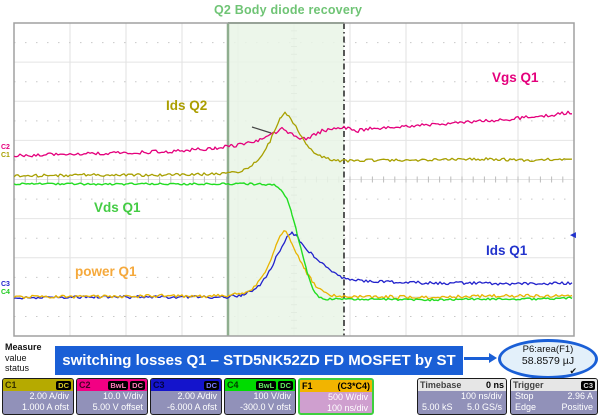 This screenshot has width=600, height=419. I want to click on channel-c4-descriptor: C4 BwL DC 100 V/div -300.0 V ofst, so click(260, 396).